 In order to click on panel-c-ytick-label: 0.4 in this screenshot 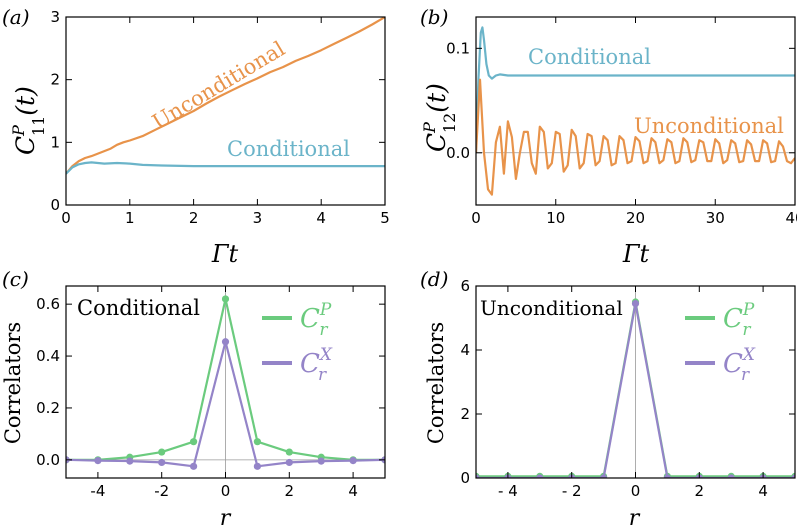, I will do `click(48, 356)`.